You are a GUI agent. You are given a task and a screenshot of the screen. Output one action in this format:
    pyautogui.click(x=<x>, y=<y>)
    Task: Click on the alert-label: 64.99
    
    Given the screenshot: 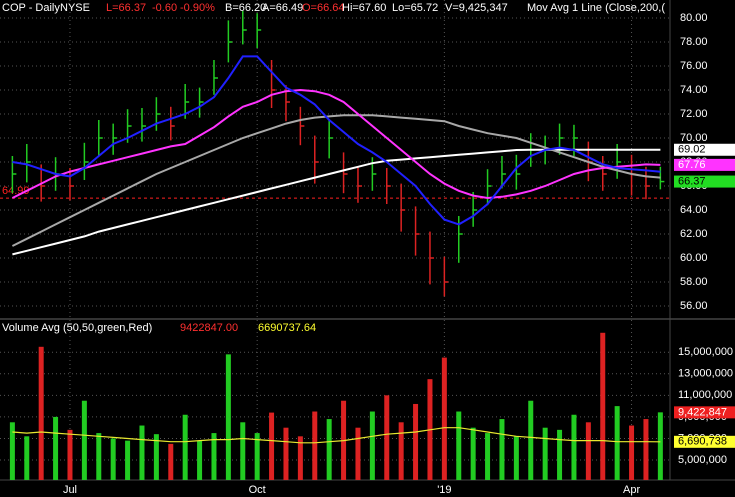 What is the action you would take?
    pyautogui.click(x=16, y=191)
    